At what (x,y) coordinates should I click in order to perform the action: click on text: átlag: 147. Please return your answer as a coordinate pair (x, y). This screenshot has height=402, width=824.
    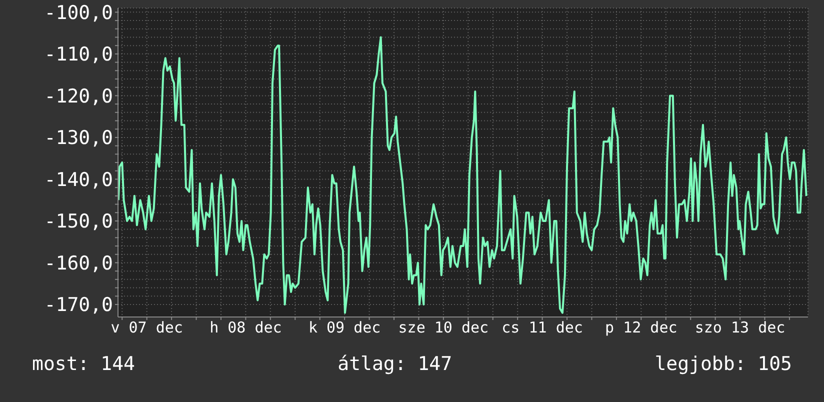
    Looking at the image, I should click on (395, 364).